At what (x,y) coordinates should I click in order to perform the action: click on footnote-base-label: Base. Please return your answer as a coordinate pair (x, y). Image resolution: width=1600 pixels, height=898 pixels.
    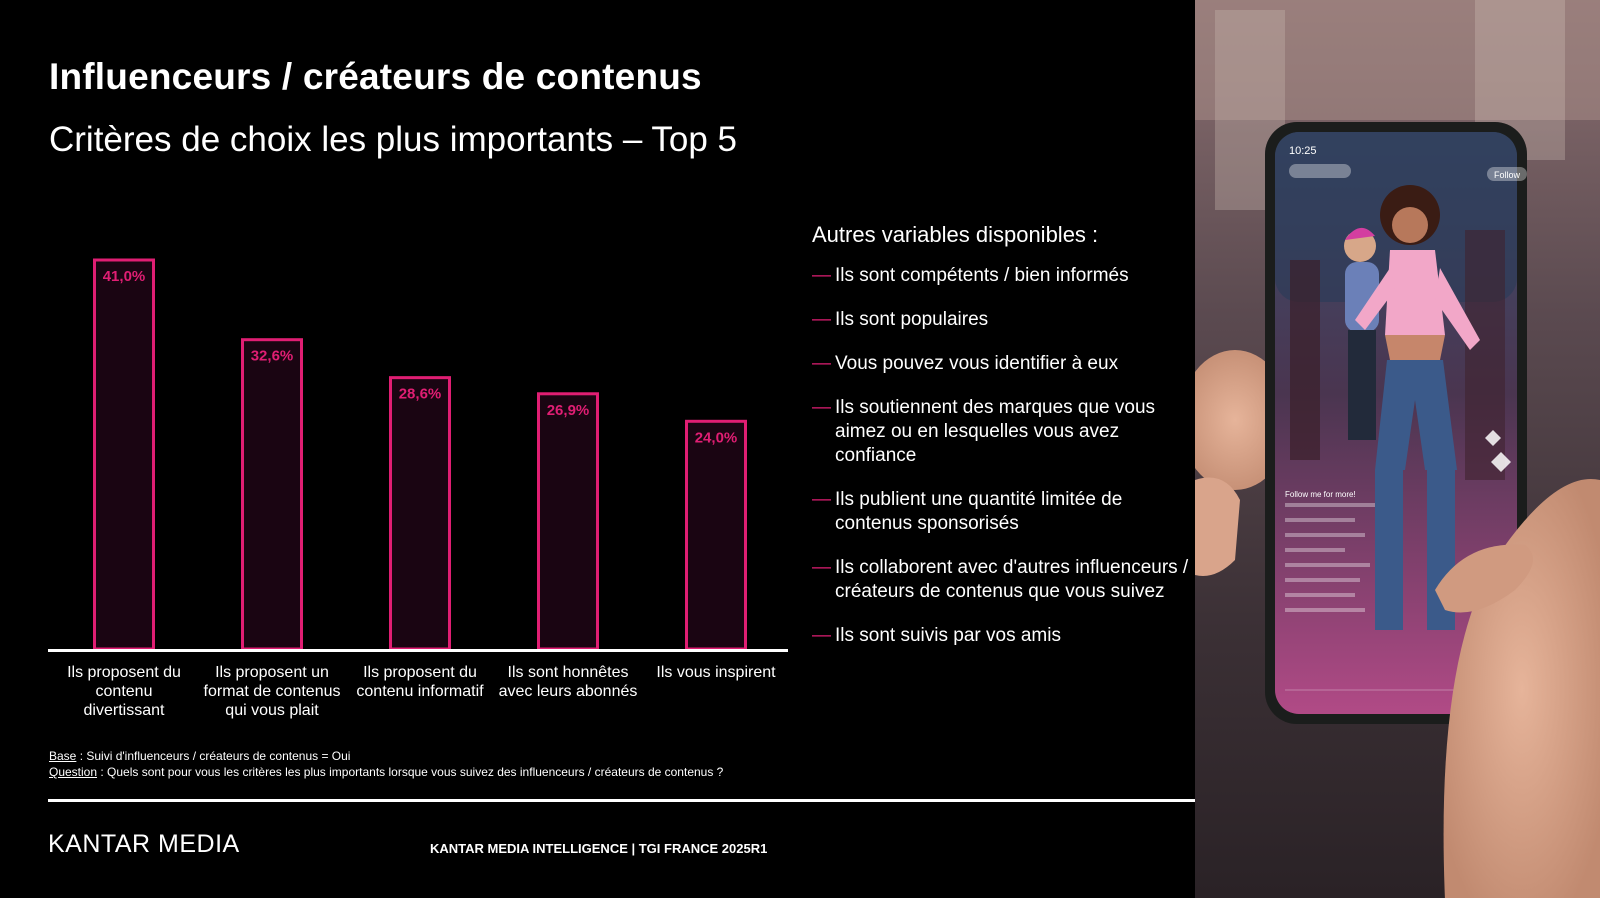
    Looking at the image, I should click on (63, 756).